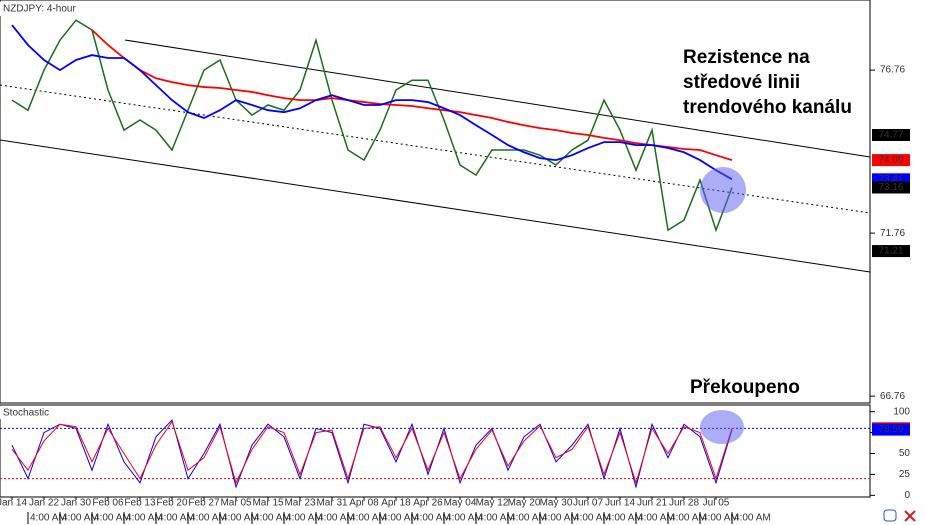 This screenshot has height=525, width=925. Describe the element at coordinates (892, 233) in the screenshot. I see `y-tick-label: 71.76` at that location.